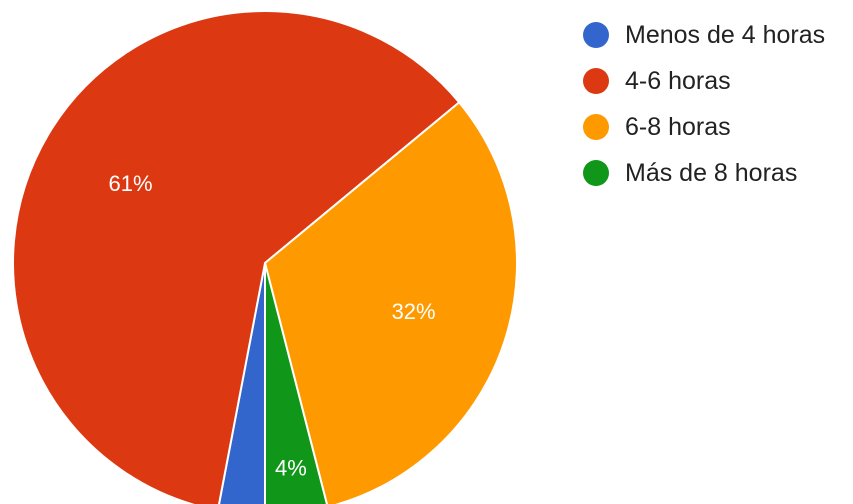 This screenshot has height=504, width=853. I want to click on legend-label-4-6-horas: 4-6 horas, so click(678, 80).